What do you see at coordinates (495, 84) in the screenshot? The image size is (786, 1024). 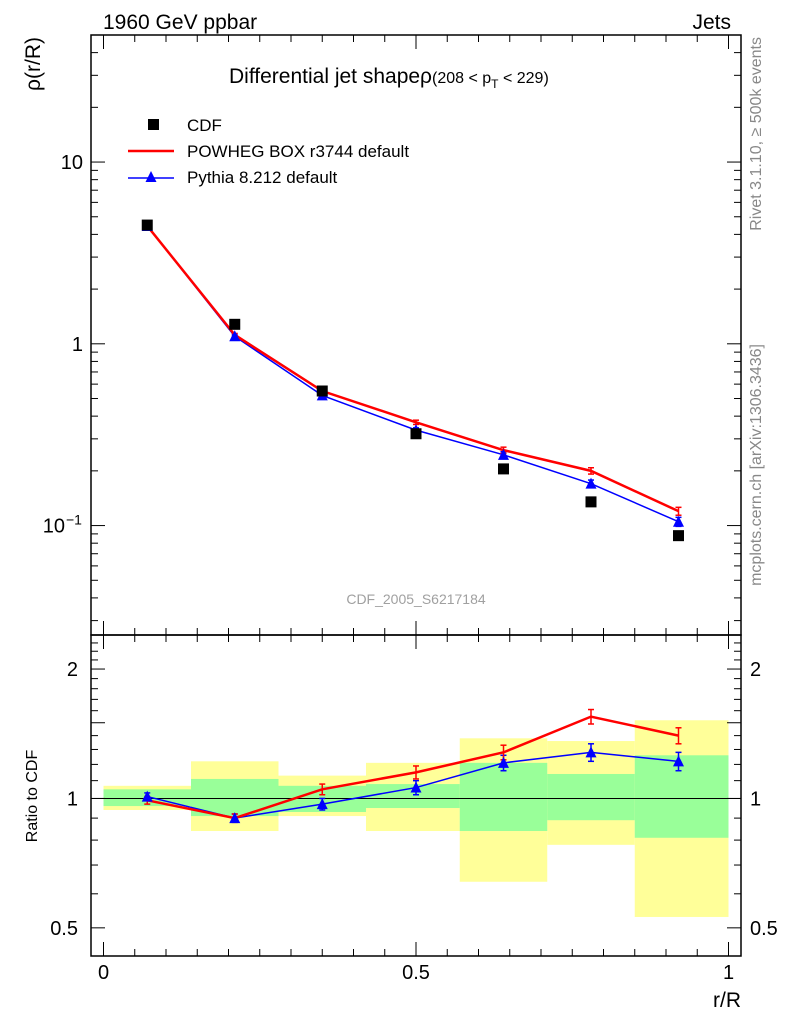 I see `chart-title-cut-sub: T` at bounding box center [495, 84].